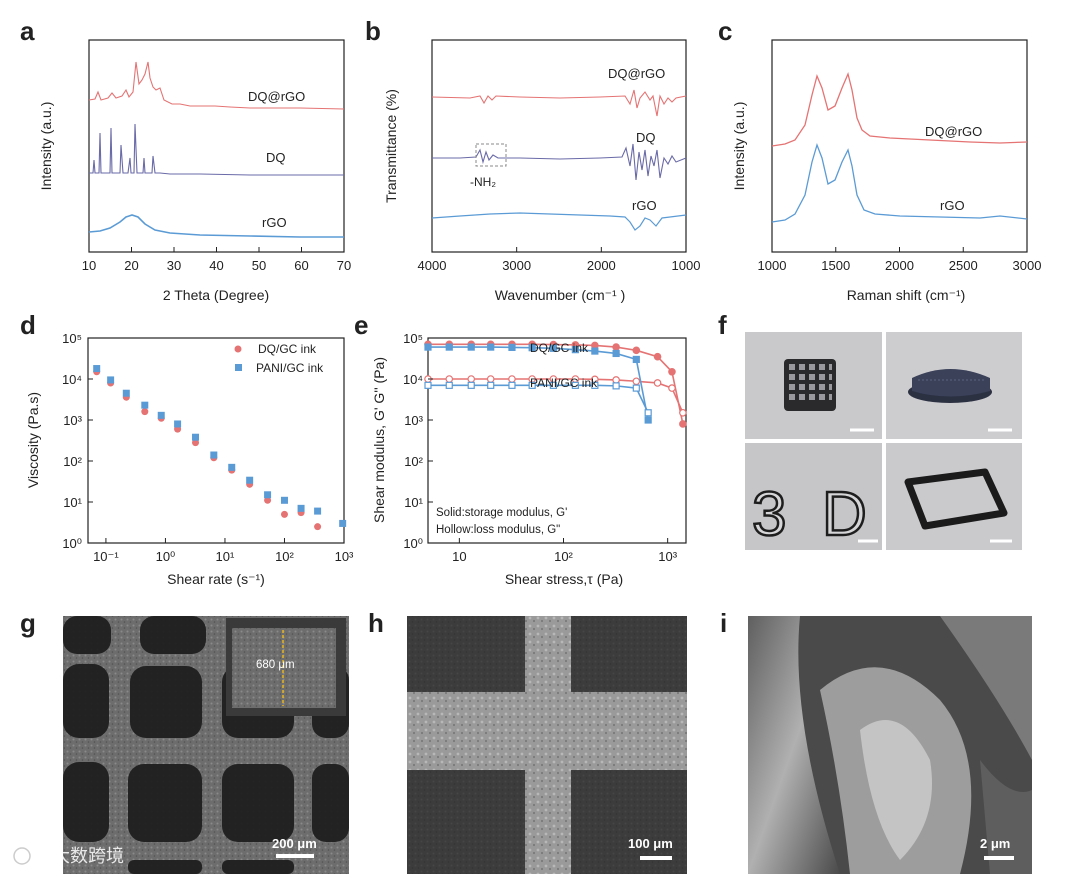  I want to click on x-axis-label-b: Wavenumber (cm⁻¹ ), so click(560, 295).